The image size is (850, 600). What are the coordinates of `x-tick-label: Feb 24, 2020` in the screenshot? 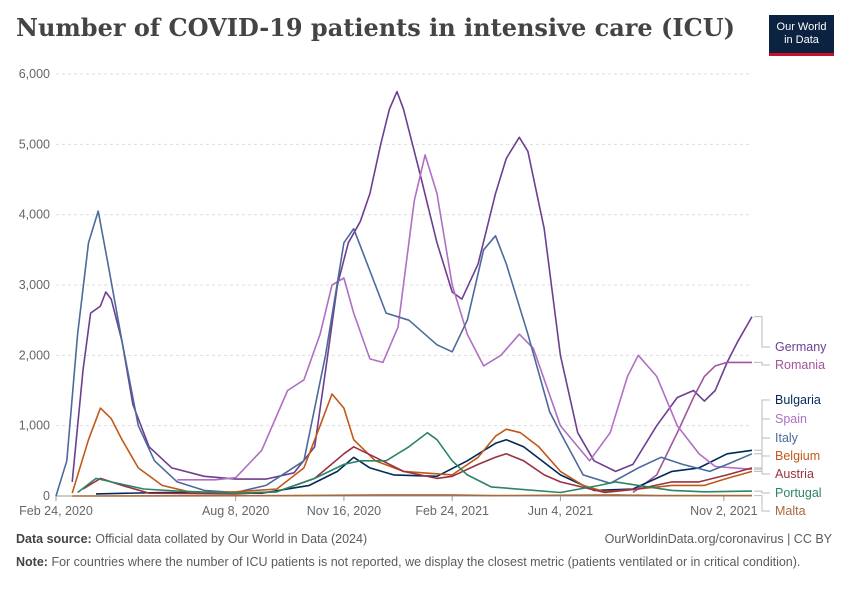 It's located at (56, 511).